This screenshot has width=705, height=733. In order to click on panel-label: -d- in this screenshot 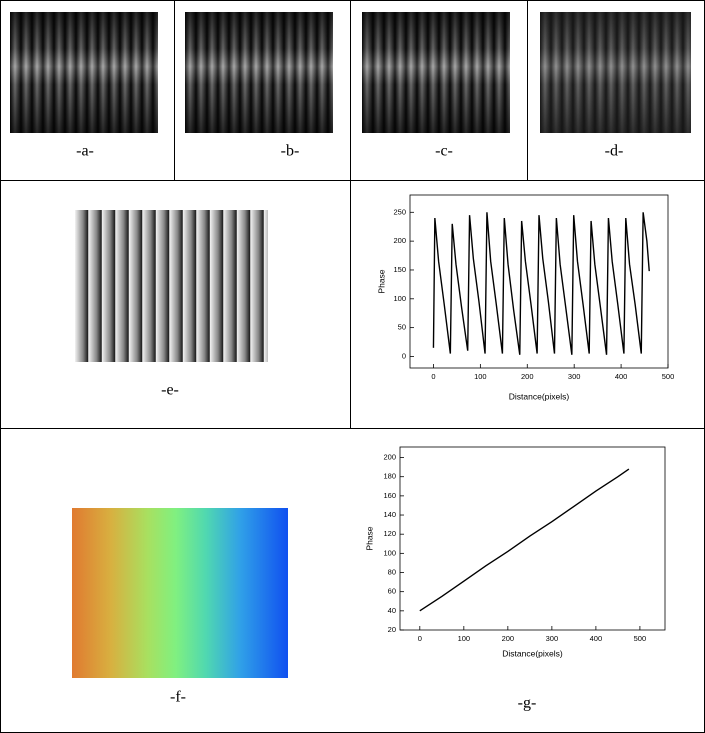, I will do `click(614, 151)`.